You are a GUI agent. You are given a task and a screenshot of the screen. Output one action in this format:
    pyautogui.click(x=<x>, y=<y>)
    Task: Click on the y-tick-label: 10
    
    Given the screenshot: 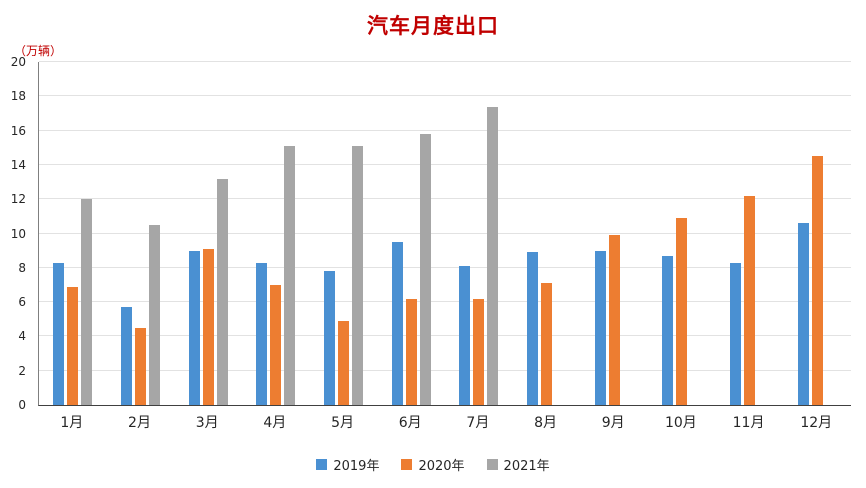 What is the action you would take?
    pyautogui.click(x=18, y=233)
    